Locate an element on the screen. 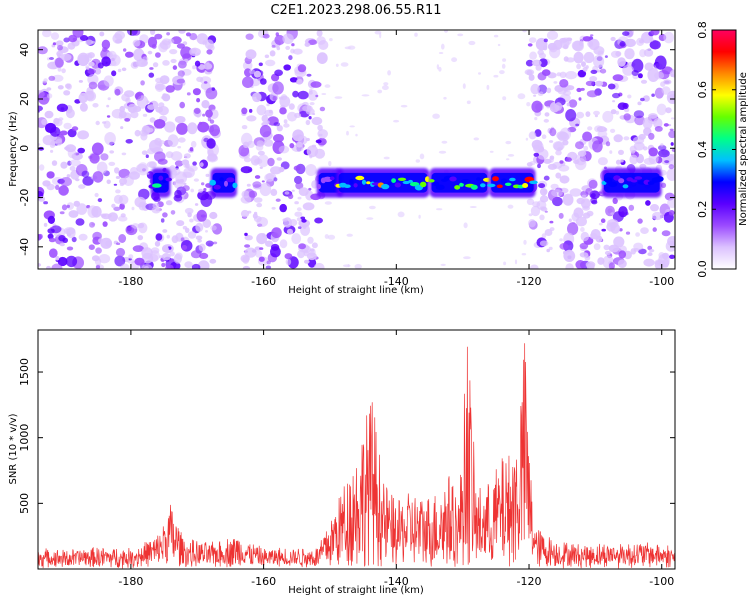  colorbar-label: Normalized spectral amplitude is located at coordinates (743, 149).